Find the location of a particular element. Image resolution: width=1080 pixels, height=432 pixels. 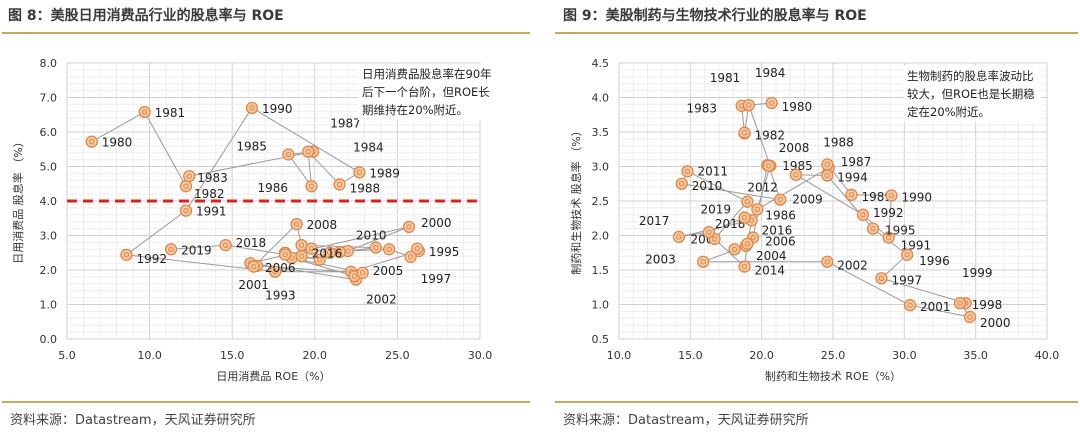

data-point: 1995 is located at coordinates (891, 230).